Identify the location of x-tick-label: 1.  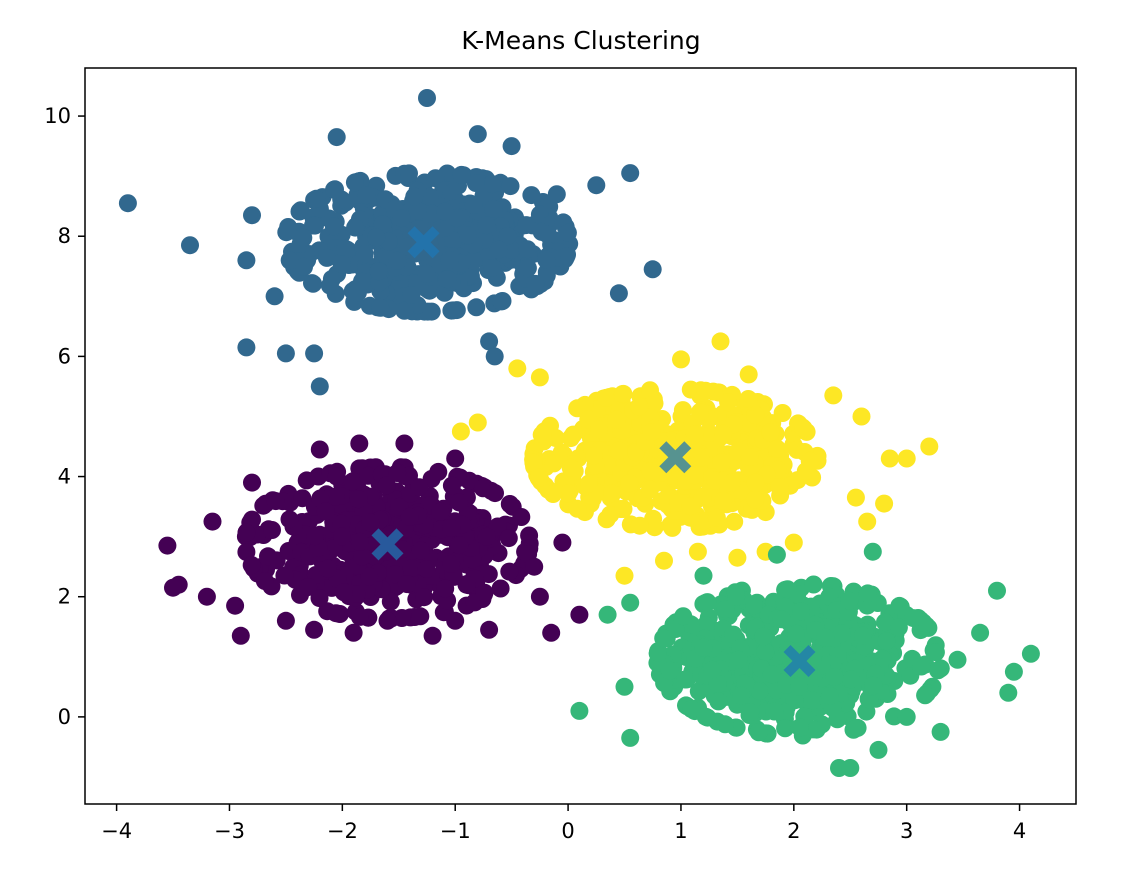
(680, 831).